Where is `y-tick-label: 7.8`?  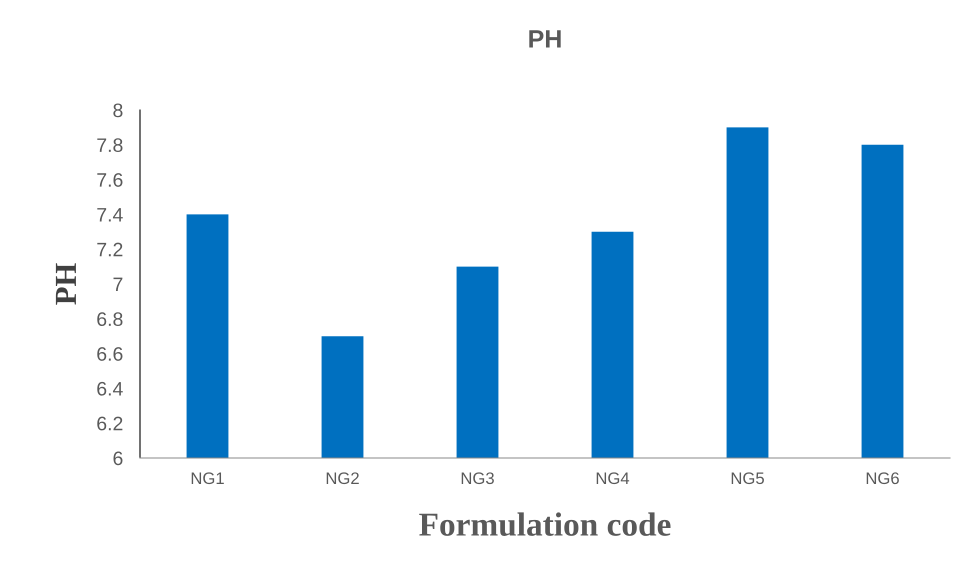
y-tick-label: 7.8 is located at coordinates (109, 145).